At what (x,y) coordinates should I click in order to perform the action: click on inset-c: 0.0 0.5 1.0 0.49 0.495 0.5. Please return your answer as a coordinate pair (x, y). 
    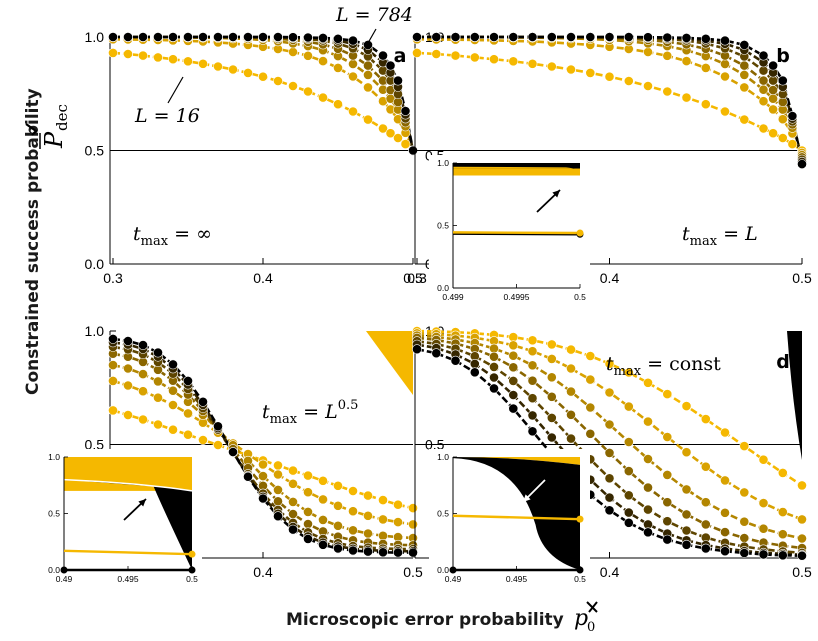
    Looking at the image, I should click on (121, 523).